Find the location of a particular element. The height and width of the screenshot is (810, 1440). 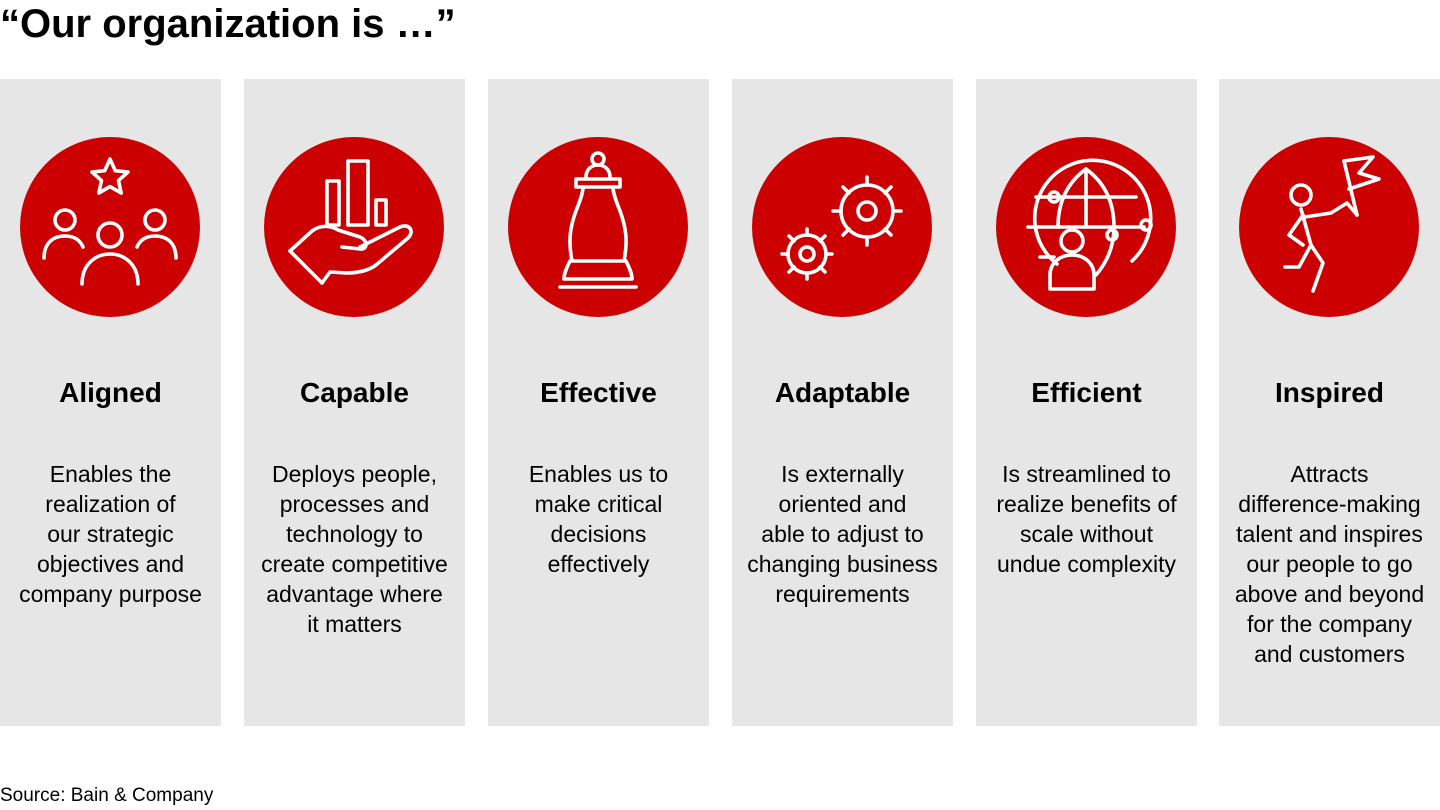

description-line: changing business is located at coordinates (842, 564).